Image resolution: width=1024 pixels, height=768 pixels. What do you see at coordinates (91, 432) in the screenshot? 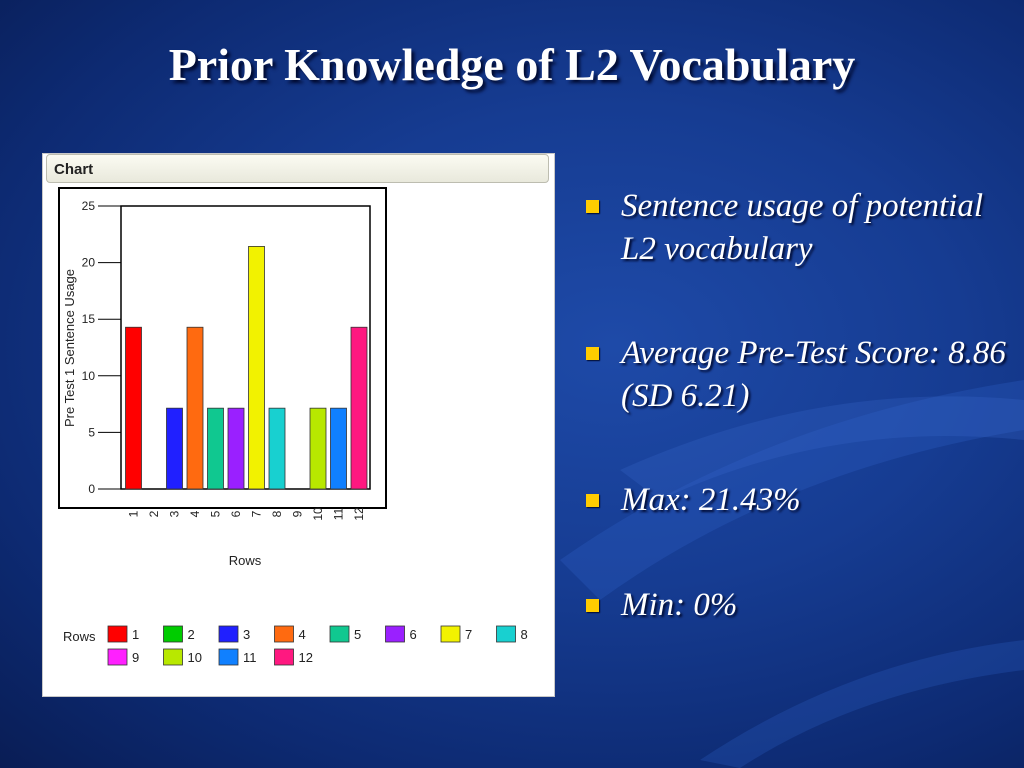
I see `y-tick-label: 5` at bounding box center [91, 432].